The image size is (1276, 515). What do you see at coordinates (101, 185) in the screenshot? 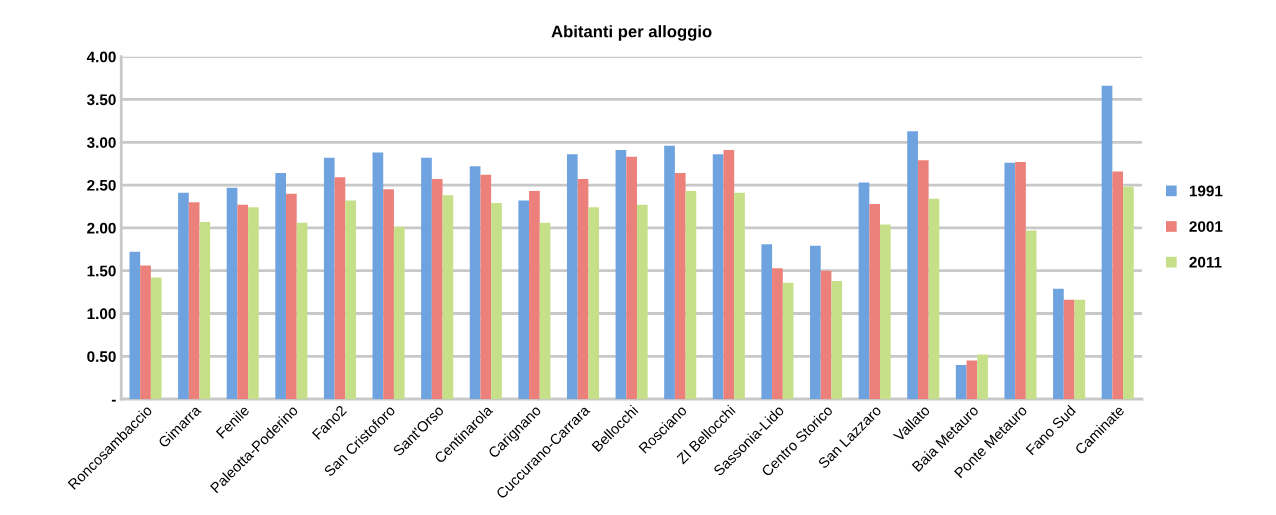
I see `y-tick-label: 2.50` at bounding box center [101, 185].